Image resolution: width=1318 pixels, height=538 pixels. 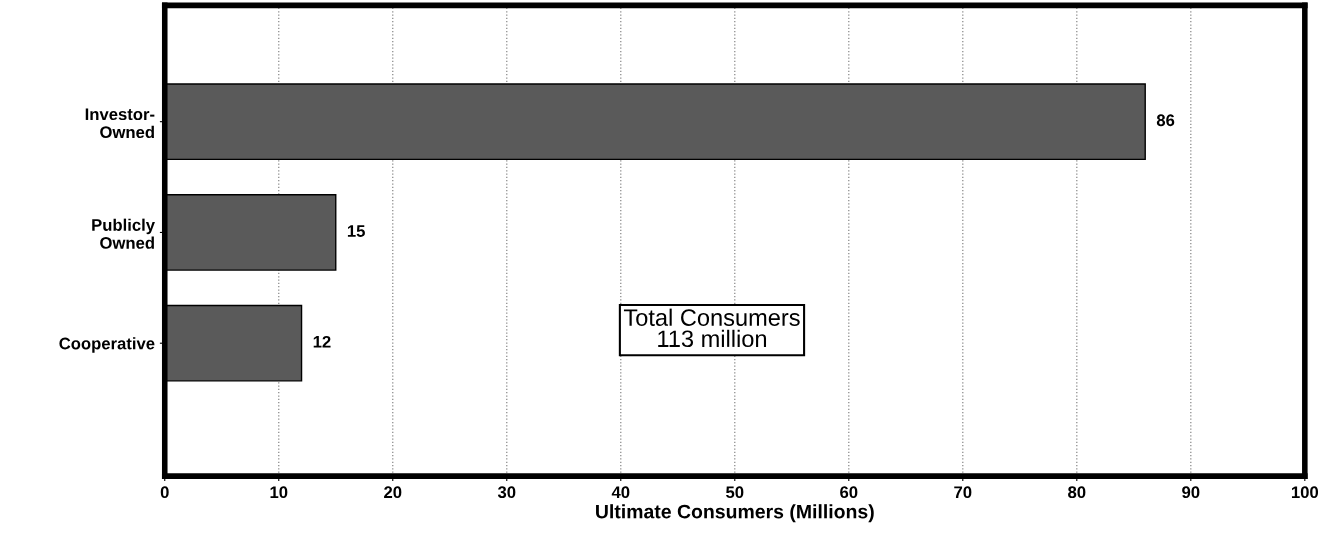 What do you see at coordinates (735, 513) in the screenshot?
I see `x-axis-title: Ultimate Consumers (Millions)` at bounding box center [735, 513].